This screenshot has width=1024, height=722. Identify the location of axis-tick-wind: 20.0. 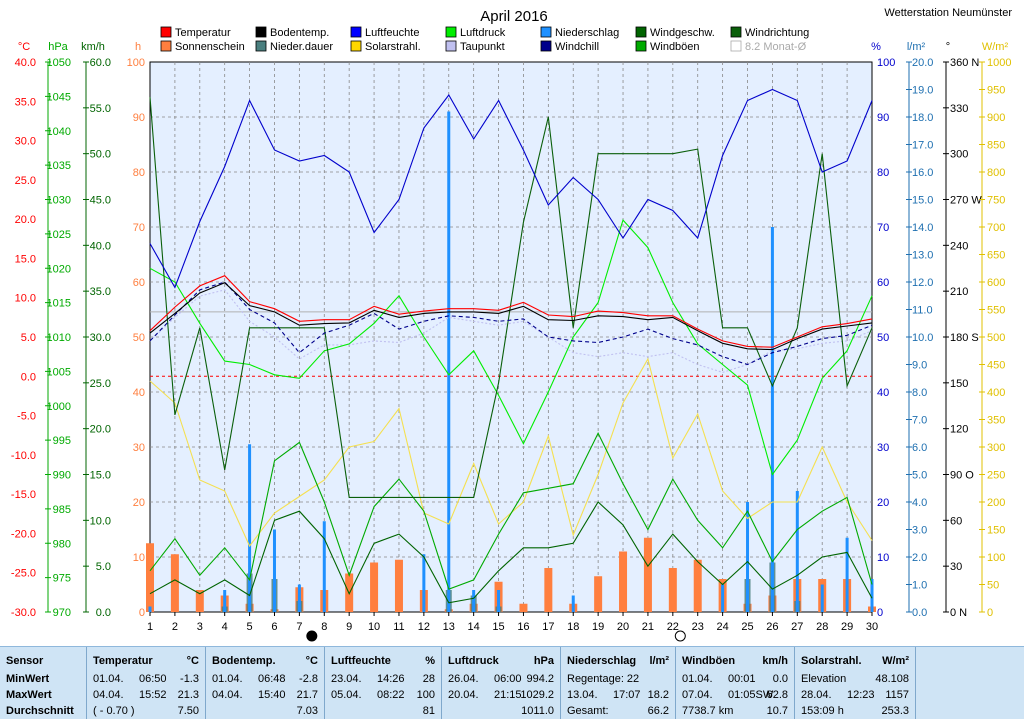
(100, 430).